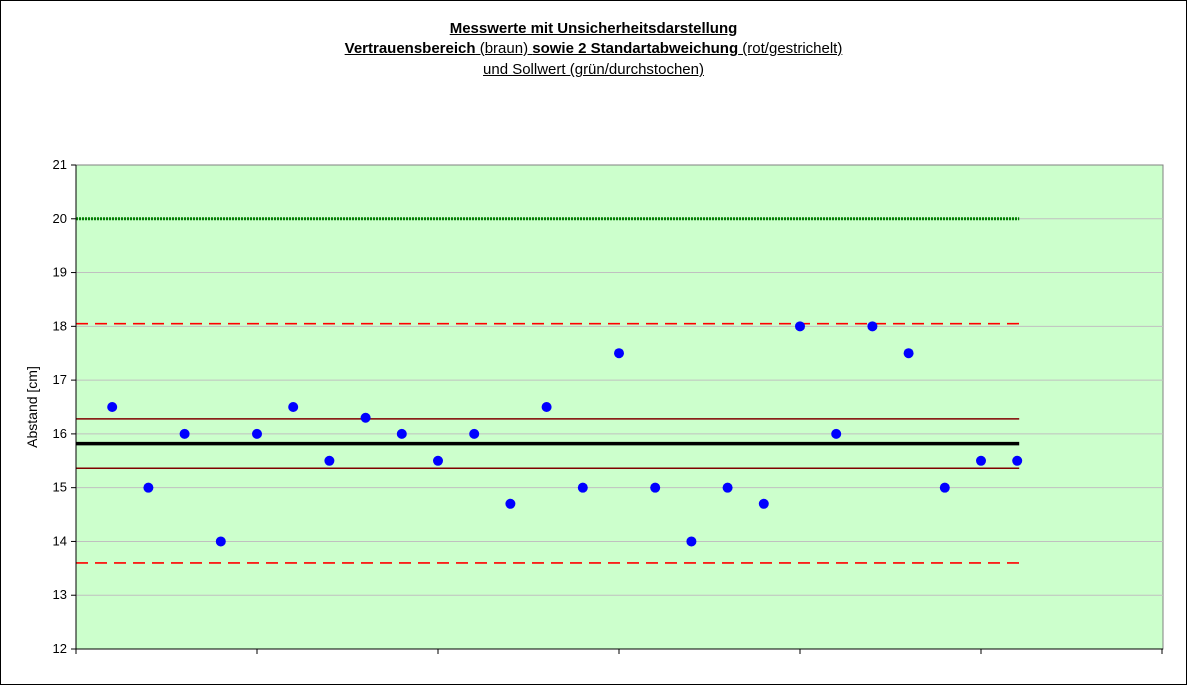  Describe the element at coordinates (410, 48) in the screenshot. I see `chart-title-confidence: Vertrauensbereich` at that location.